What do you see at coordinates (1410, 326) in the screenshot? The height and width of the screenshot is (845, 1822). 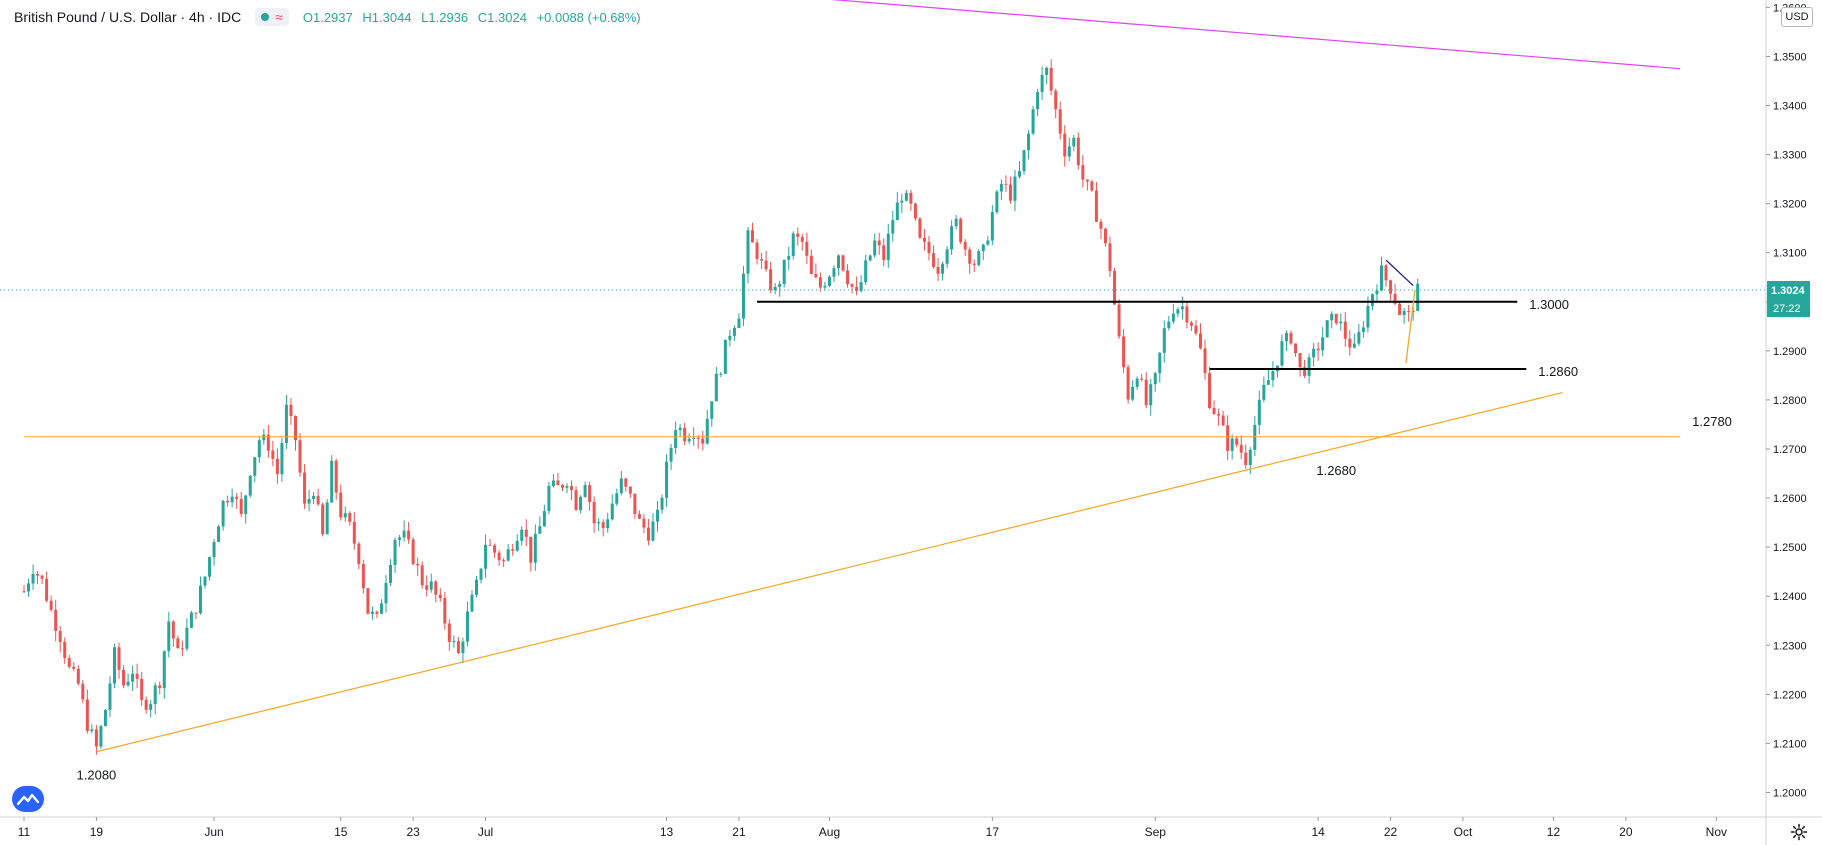 I see `flag-arrow-line` at bounding box center [1410, 326].